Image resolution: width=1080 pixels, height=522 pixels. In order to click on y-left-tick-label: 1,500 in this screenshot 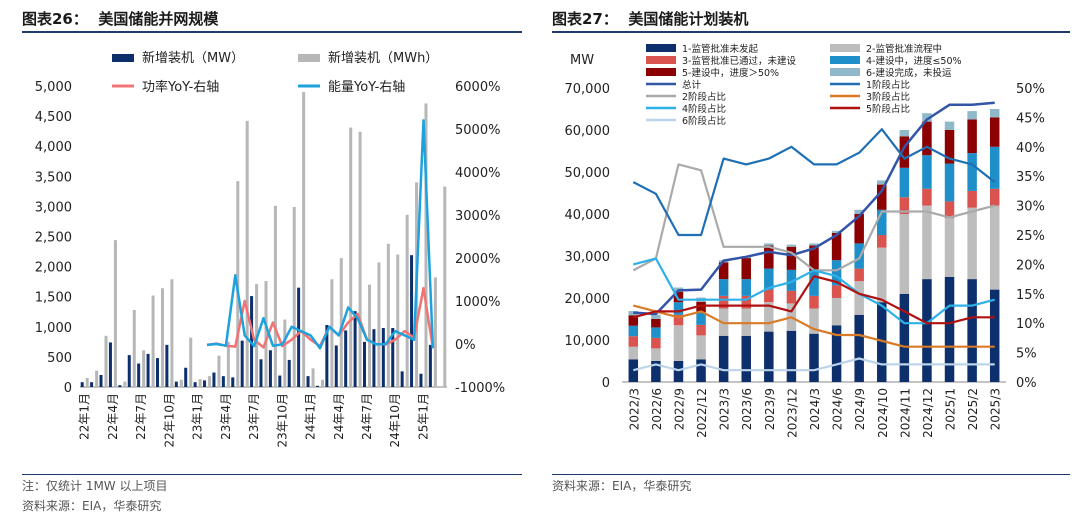, I will do `click(53, 298)`.